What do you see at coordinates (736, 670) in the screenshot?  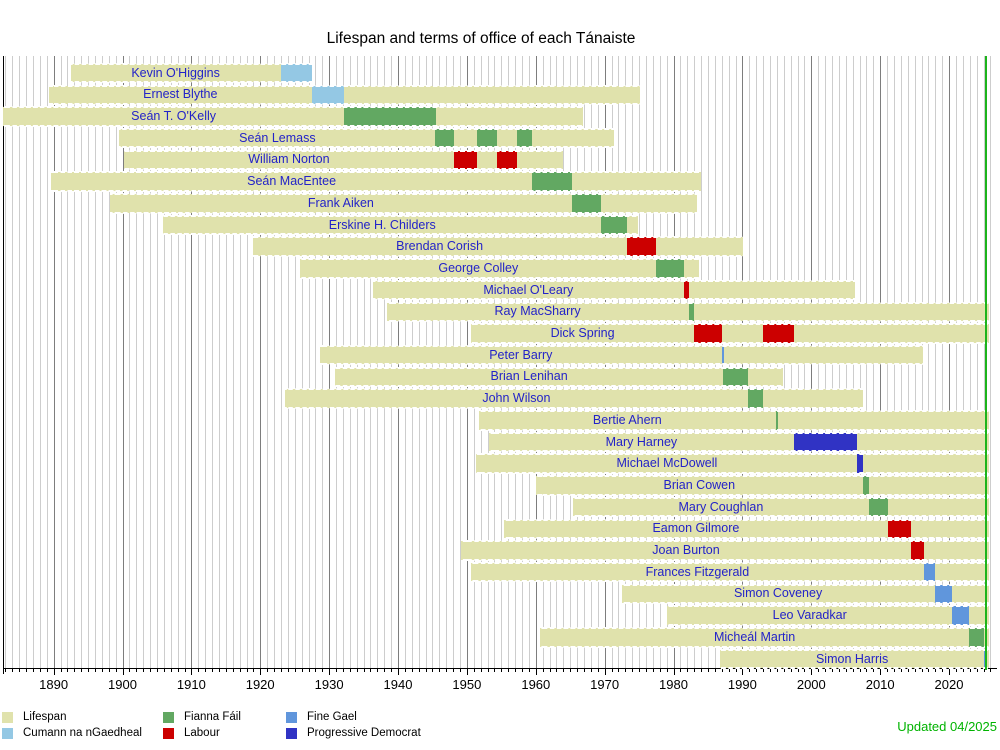 I see `x-axis-tick-1989` at bounding box center [736, 670].